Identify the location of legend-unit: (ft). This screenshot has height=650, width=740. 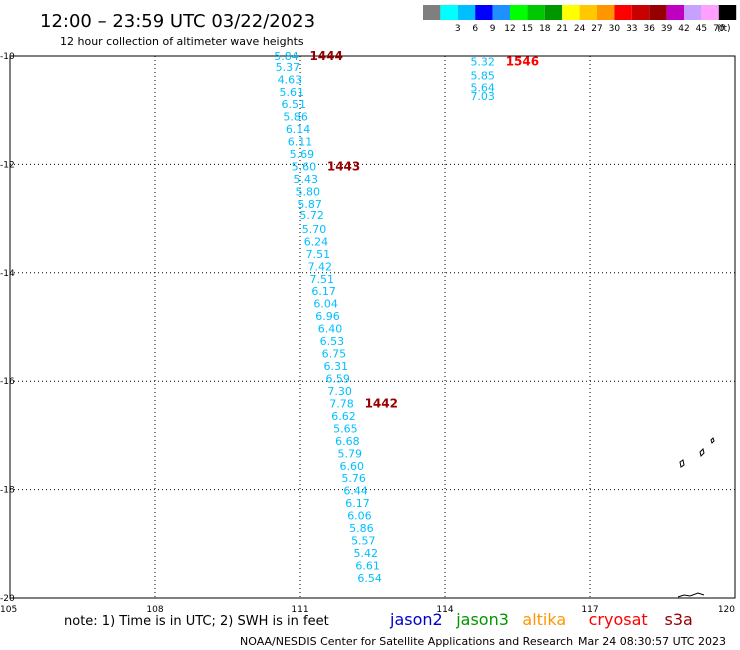
(724, 29).